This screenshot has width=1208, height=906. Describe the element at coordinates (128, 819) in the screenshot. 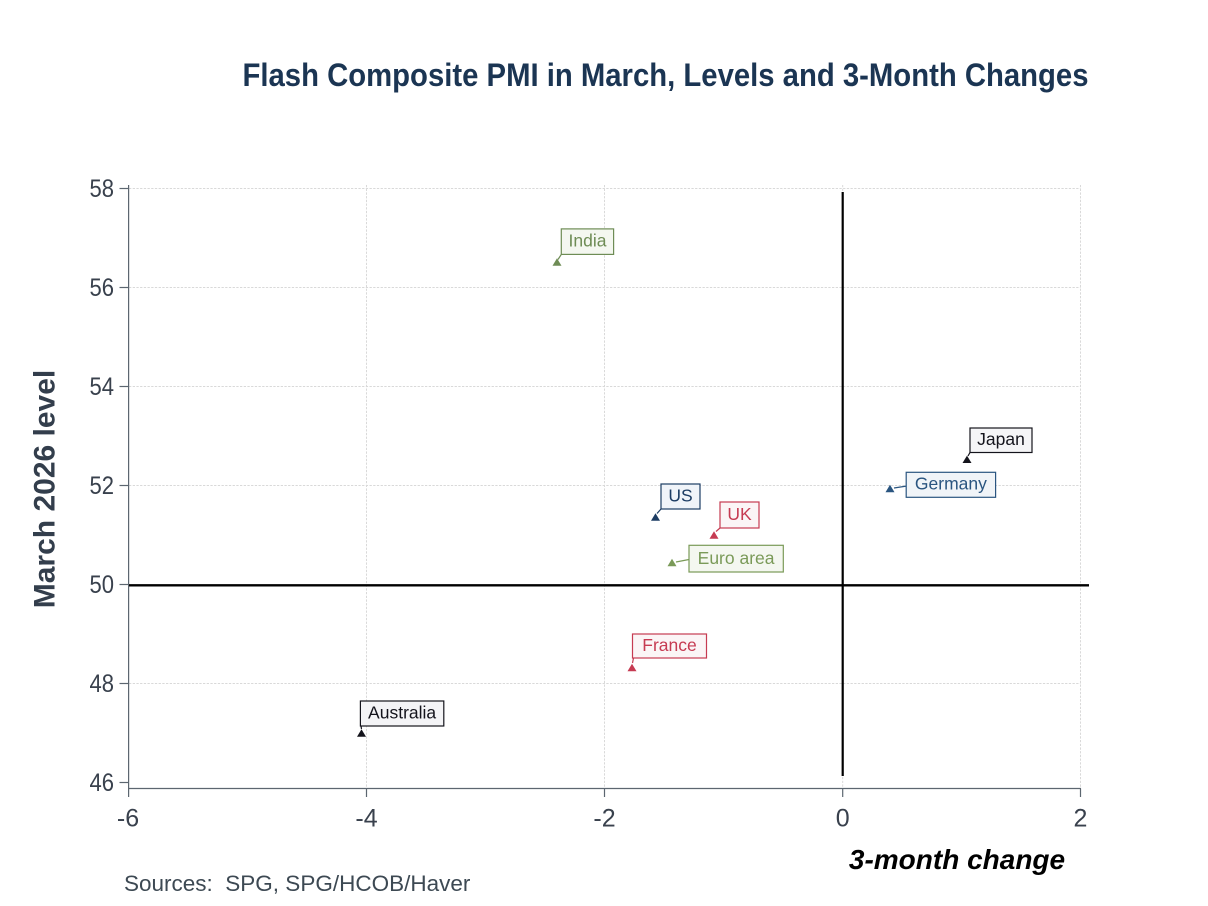

I see `svg-text: -6` at that location.